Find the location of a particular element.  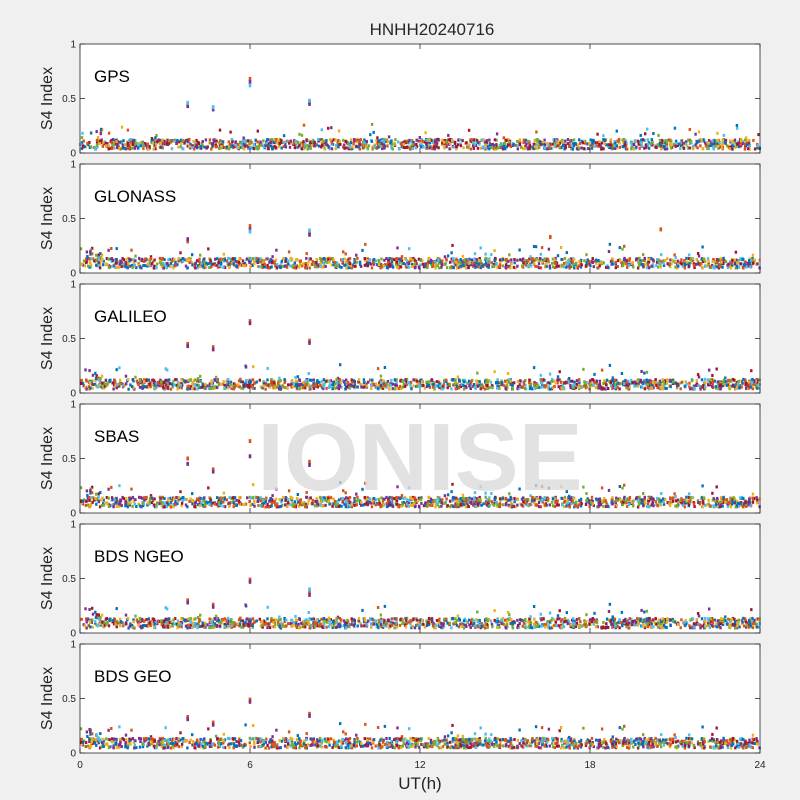

y-tick-label: 0.5 is located at coordinates (69, 339).